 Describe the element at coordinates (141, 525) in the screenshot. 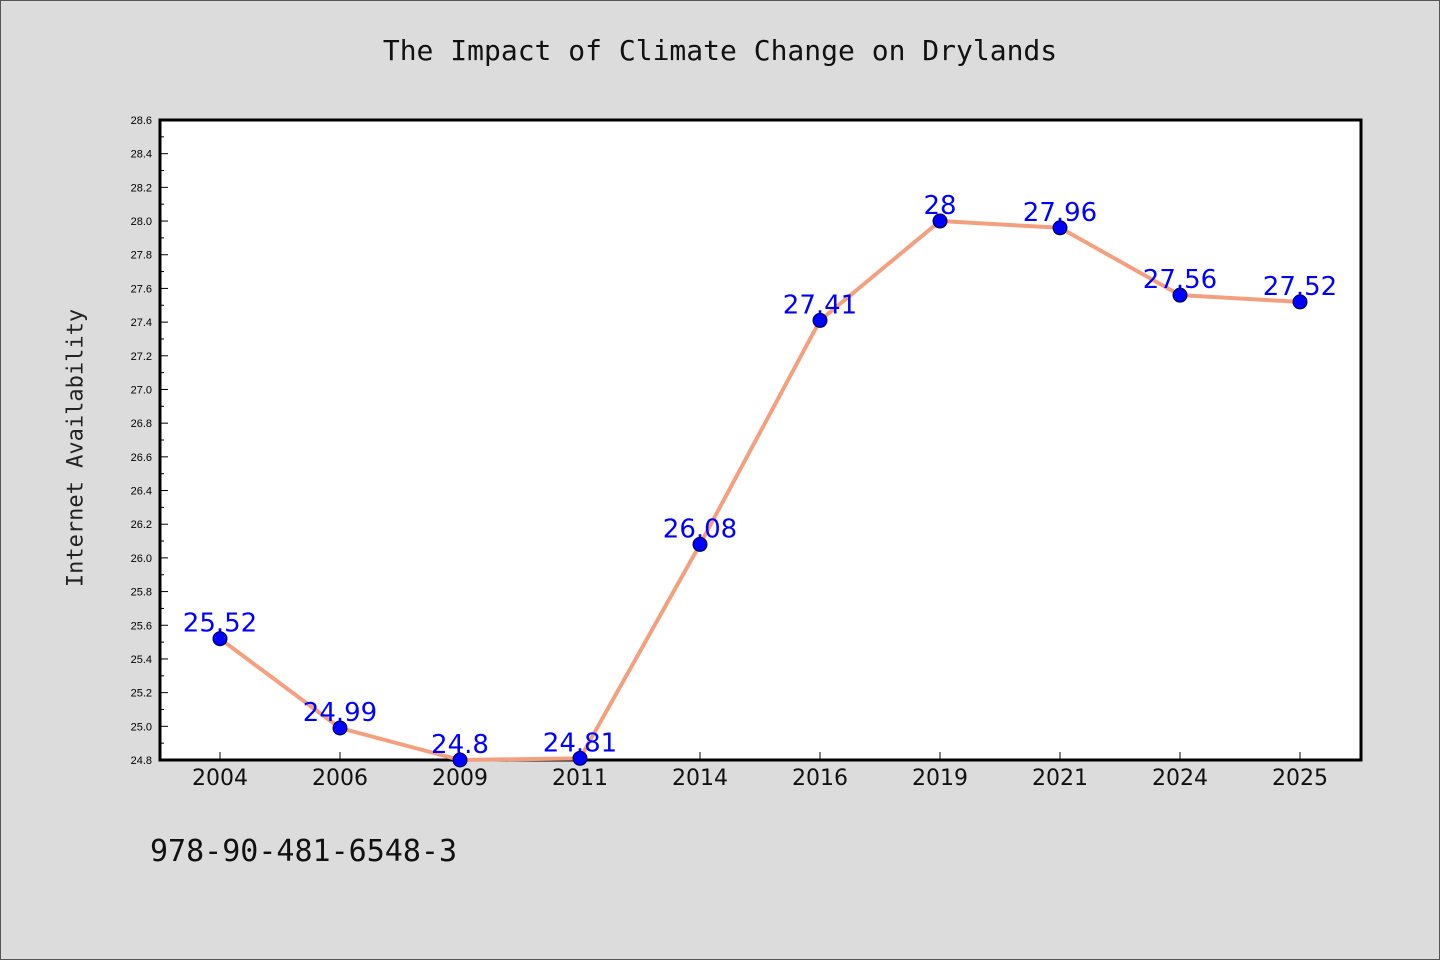

I see `y-tick-label: 26.2` at that location.